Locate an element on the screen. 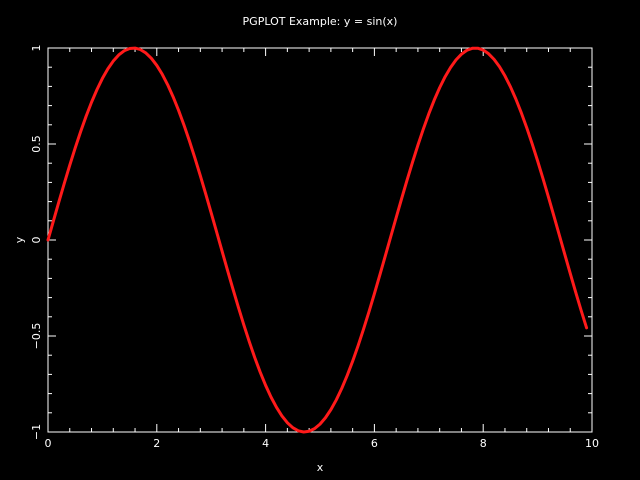 The width and height of the screenshot is (640, 480). chart-title: PGPLOT Example: y = sin(x) is located at coordinates (320, 21).